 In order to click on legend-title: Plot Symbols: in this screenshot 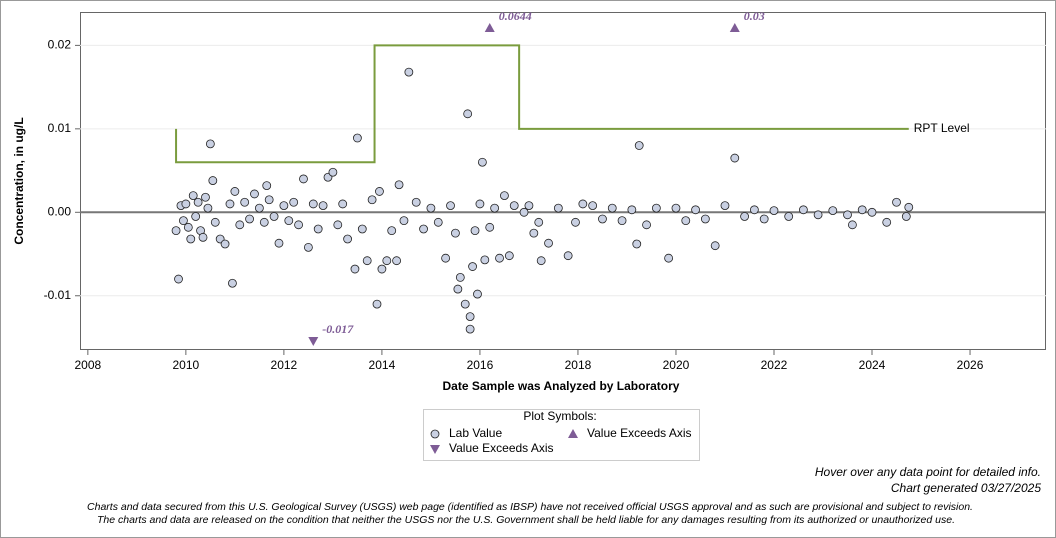, I will do `click(559, 416)`.